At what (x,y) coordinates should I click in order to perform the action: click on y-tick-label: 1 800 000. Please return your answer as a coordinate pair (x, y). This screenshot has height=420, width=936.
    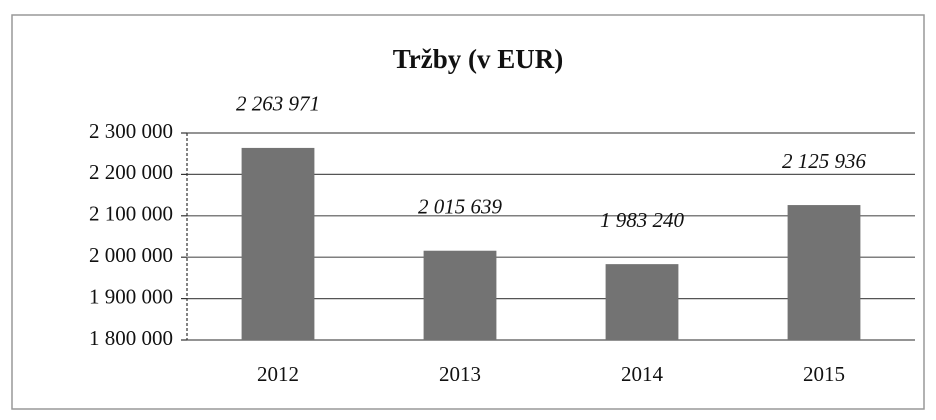
    Looking at the image, I should click on (131, 338).